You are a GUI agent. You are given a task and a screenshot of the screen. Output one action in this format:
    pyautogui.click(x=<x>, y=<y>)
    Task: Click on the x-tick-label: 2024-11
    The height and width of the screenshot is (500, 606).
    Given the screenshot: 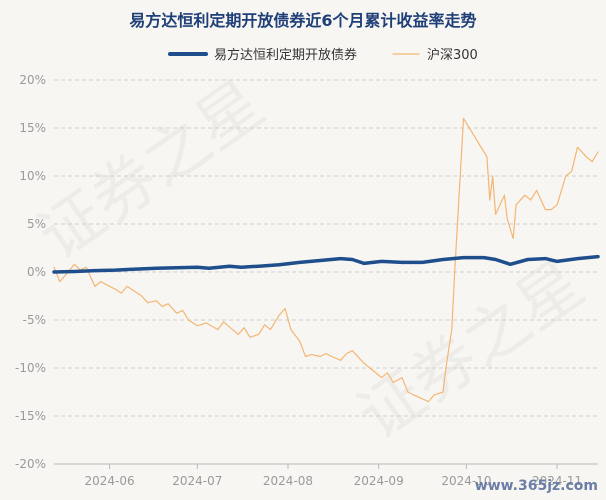 What is the action you would take?
    pyautogui.click(x=557, y=481)
    